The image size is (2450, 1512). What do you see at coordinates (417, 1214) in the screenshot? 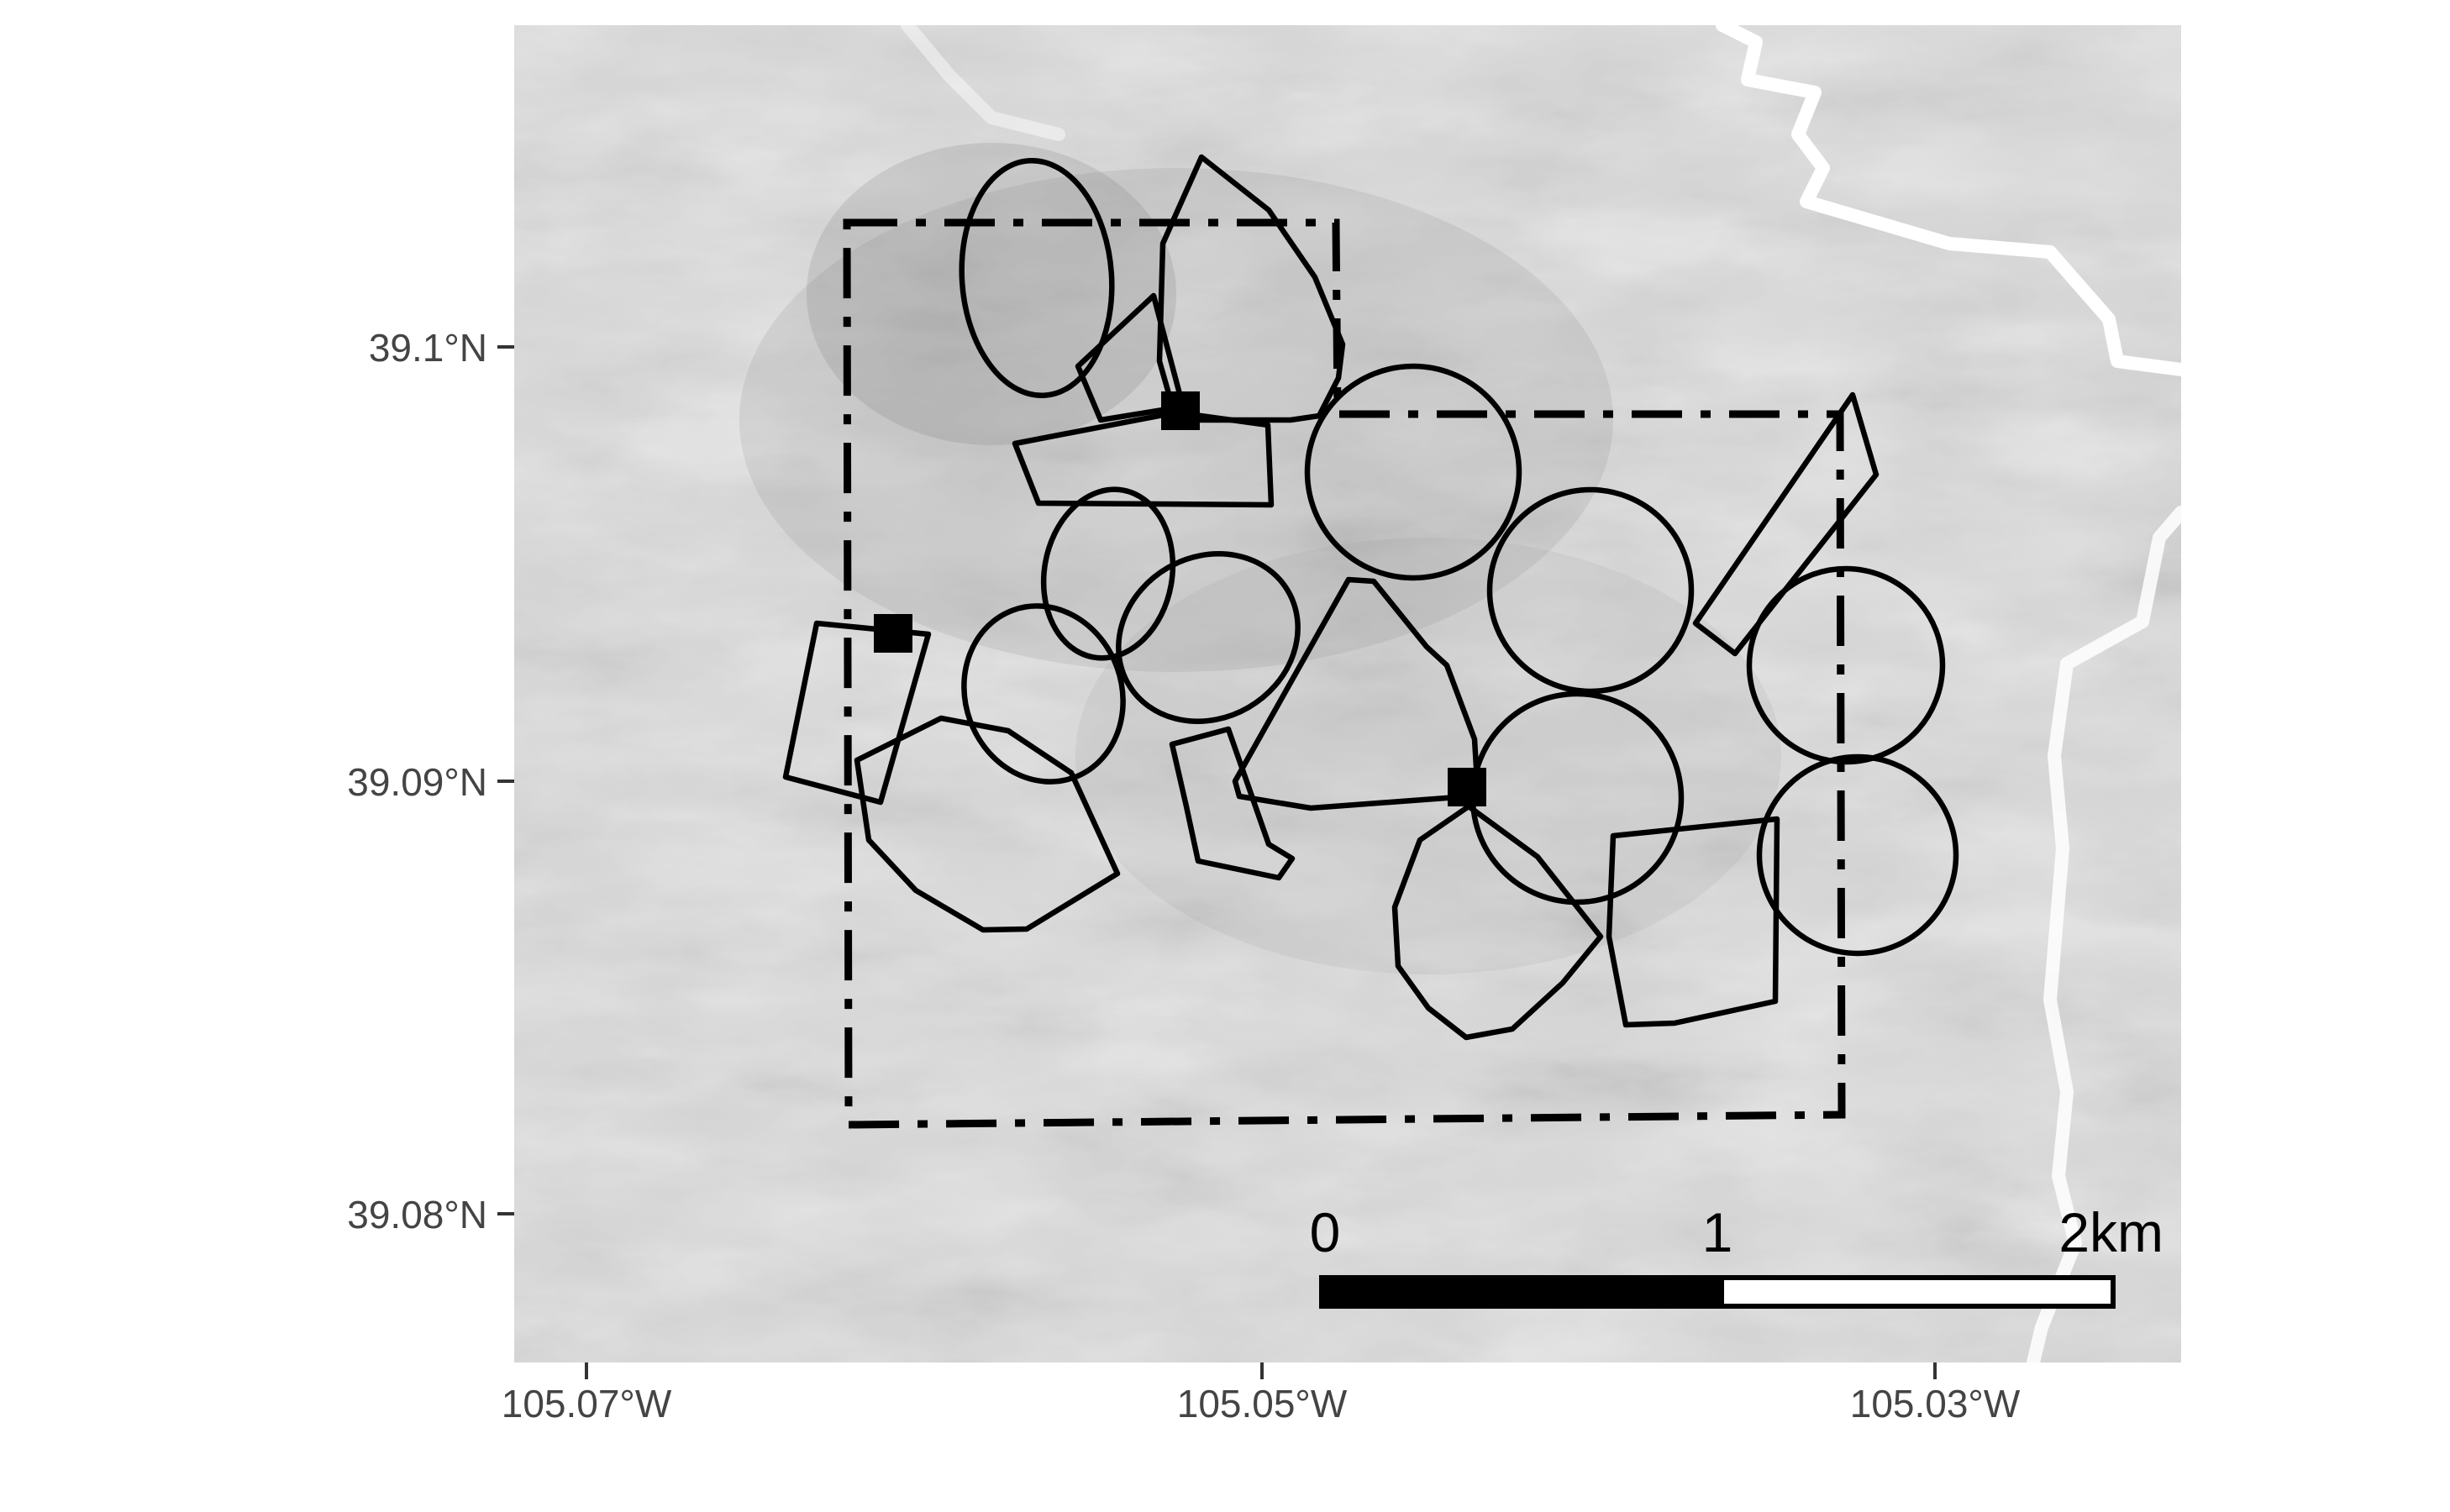
I see `y-tick-label-39.08: 39.08°N` at bounding box center [417, 1214].